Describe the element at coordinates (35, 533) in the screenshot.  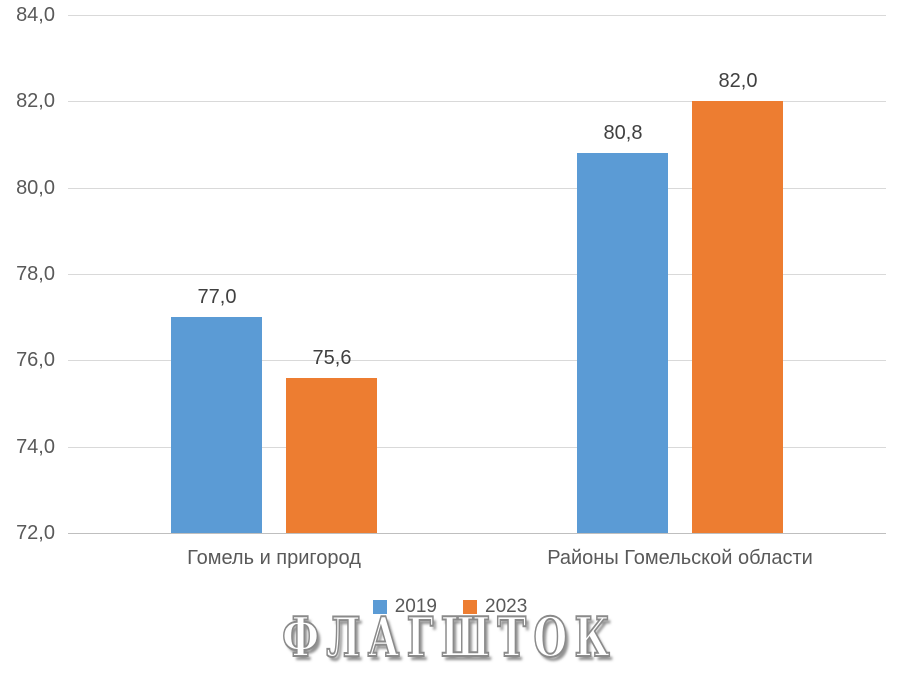
I see `y-axis-tick-label: 72,0` at that location.